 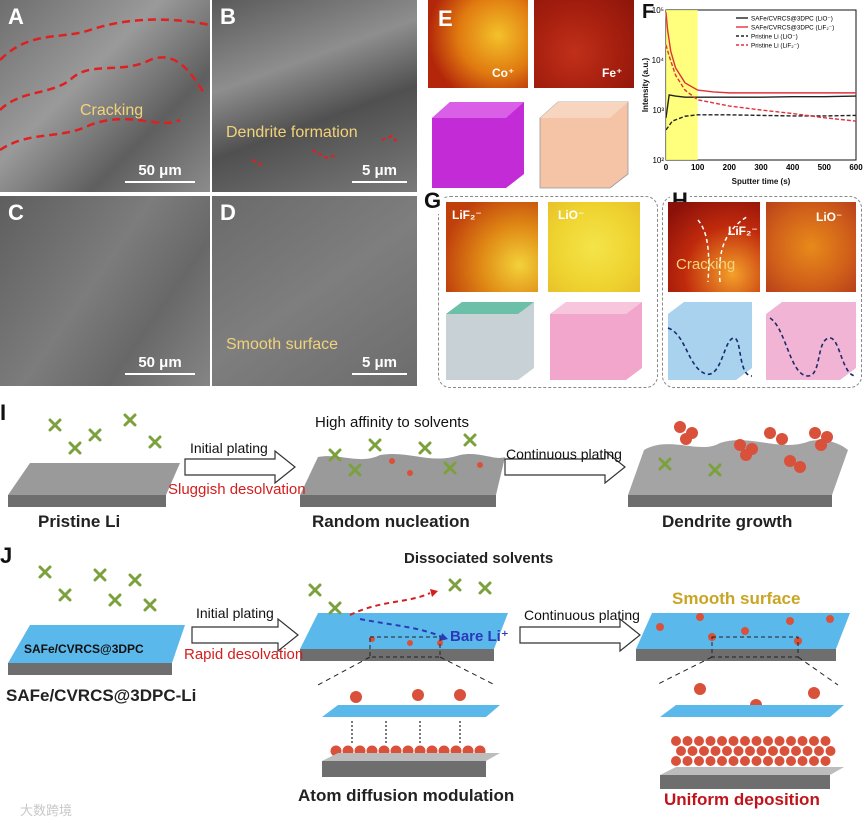 I want to click on x-tick-label: 400, so click(x=793, y=167).